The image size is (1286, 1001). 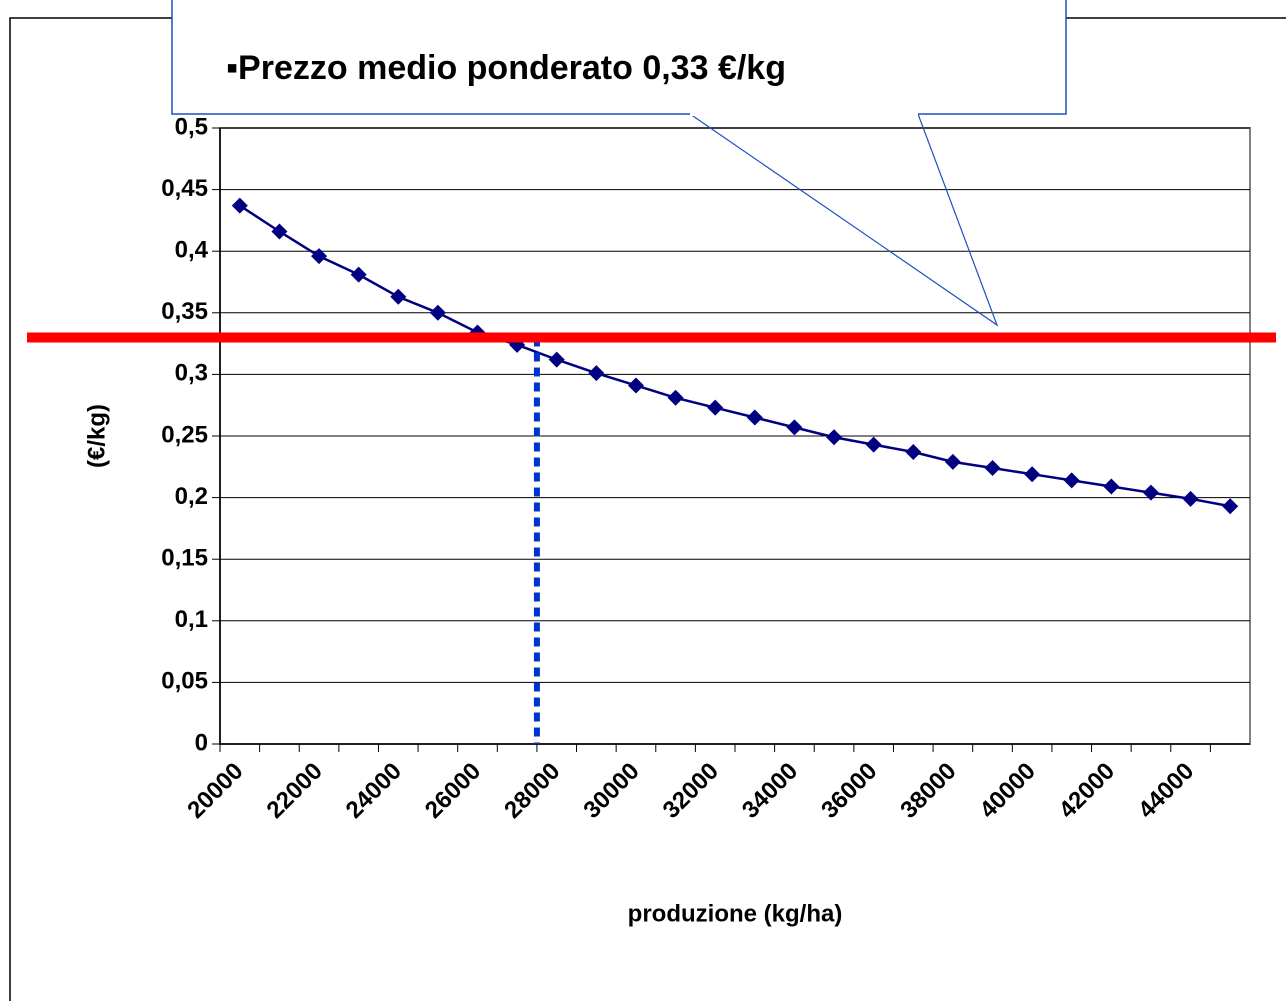 I want to click on callout-gap, so click(x=804, y=112).